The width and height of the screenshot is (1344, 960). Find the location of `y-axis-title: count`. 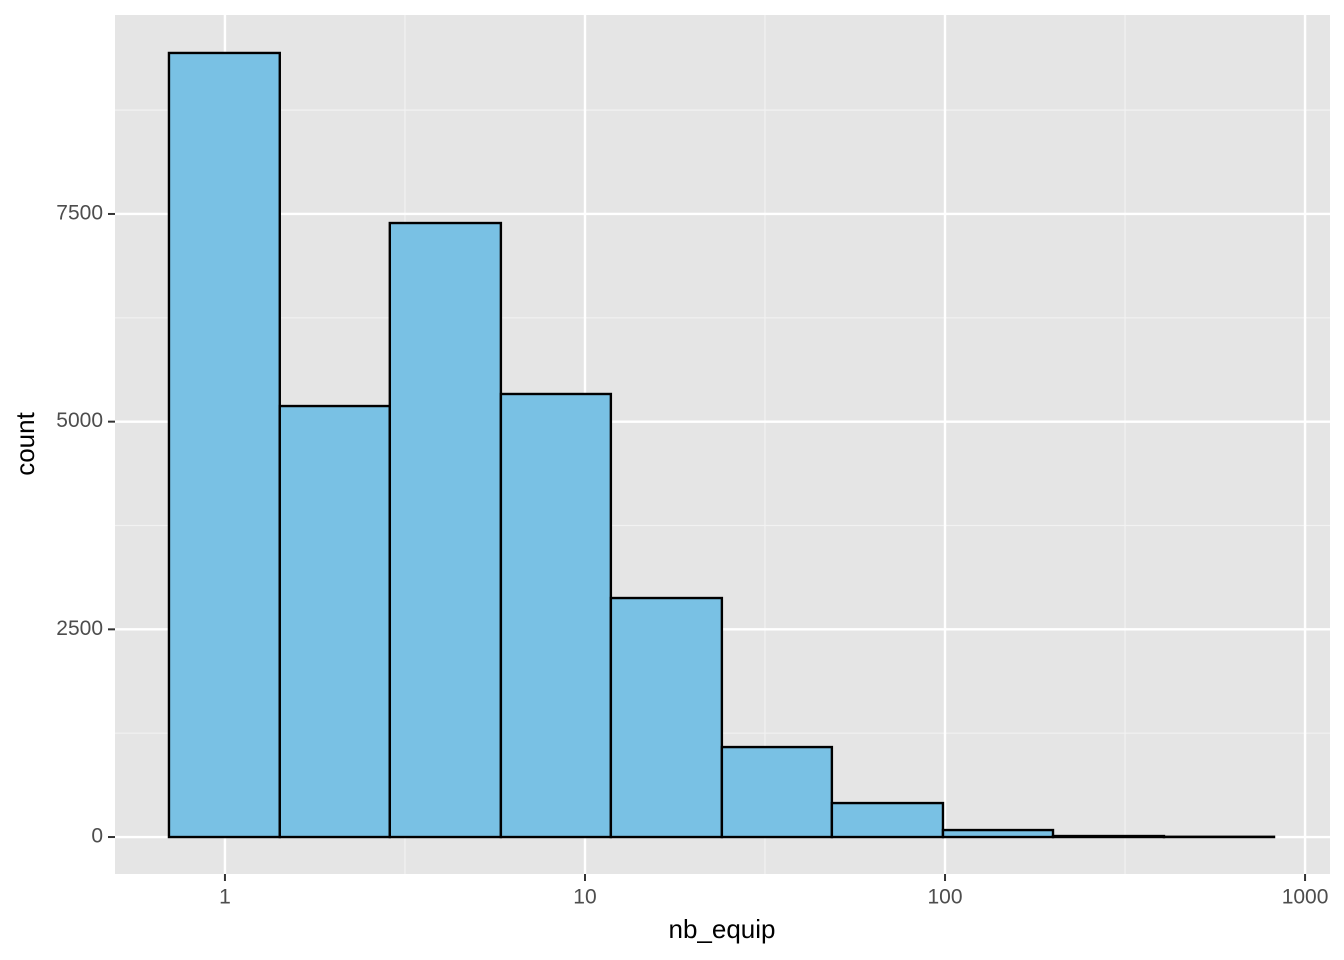

y-axis-title: count is located at coordinates (25, 443).